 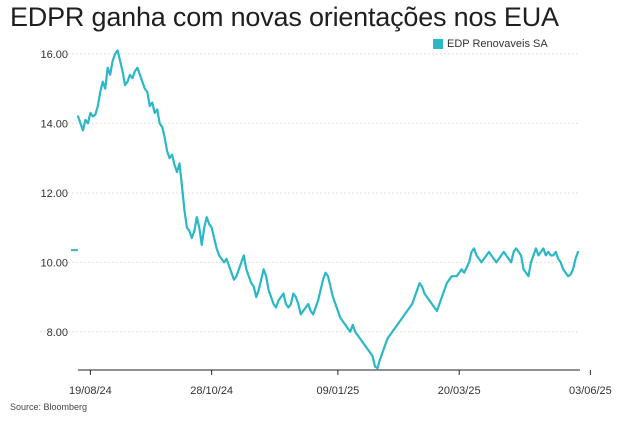 I want to click on y-tick-label: 12.00, so click(x=54, y=194).